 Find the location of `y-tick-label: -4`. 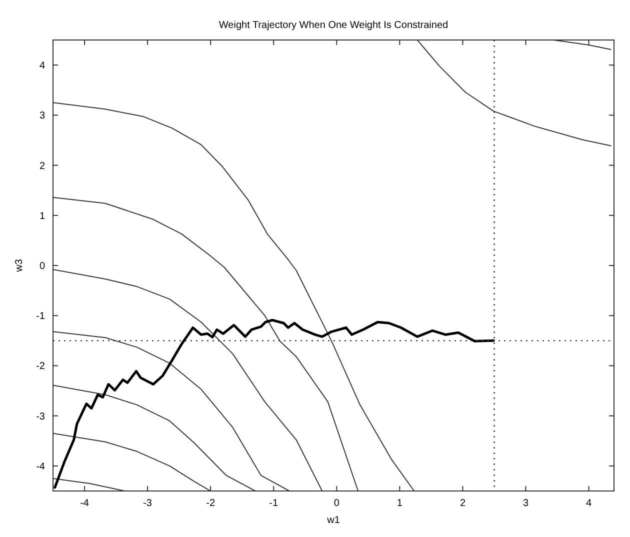

y-tick-label: -4 is located at coordinates (41, 466).